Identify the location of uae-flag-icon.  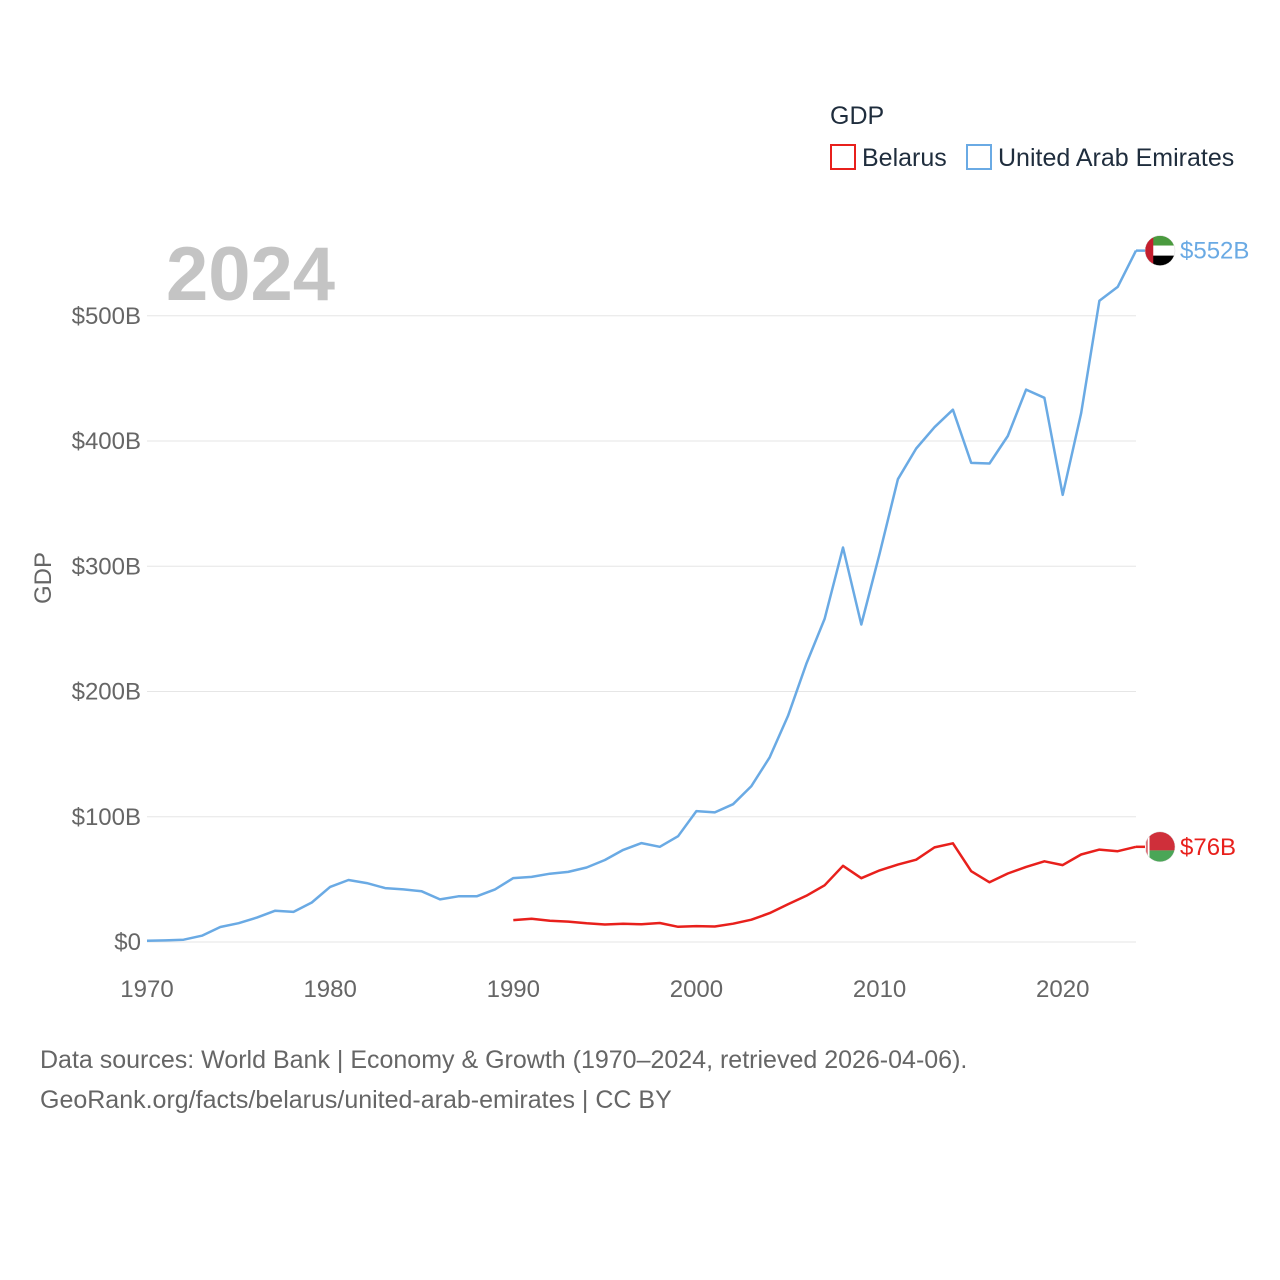
(1160, 250).